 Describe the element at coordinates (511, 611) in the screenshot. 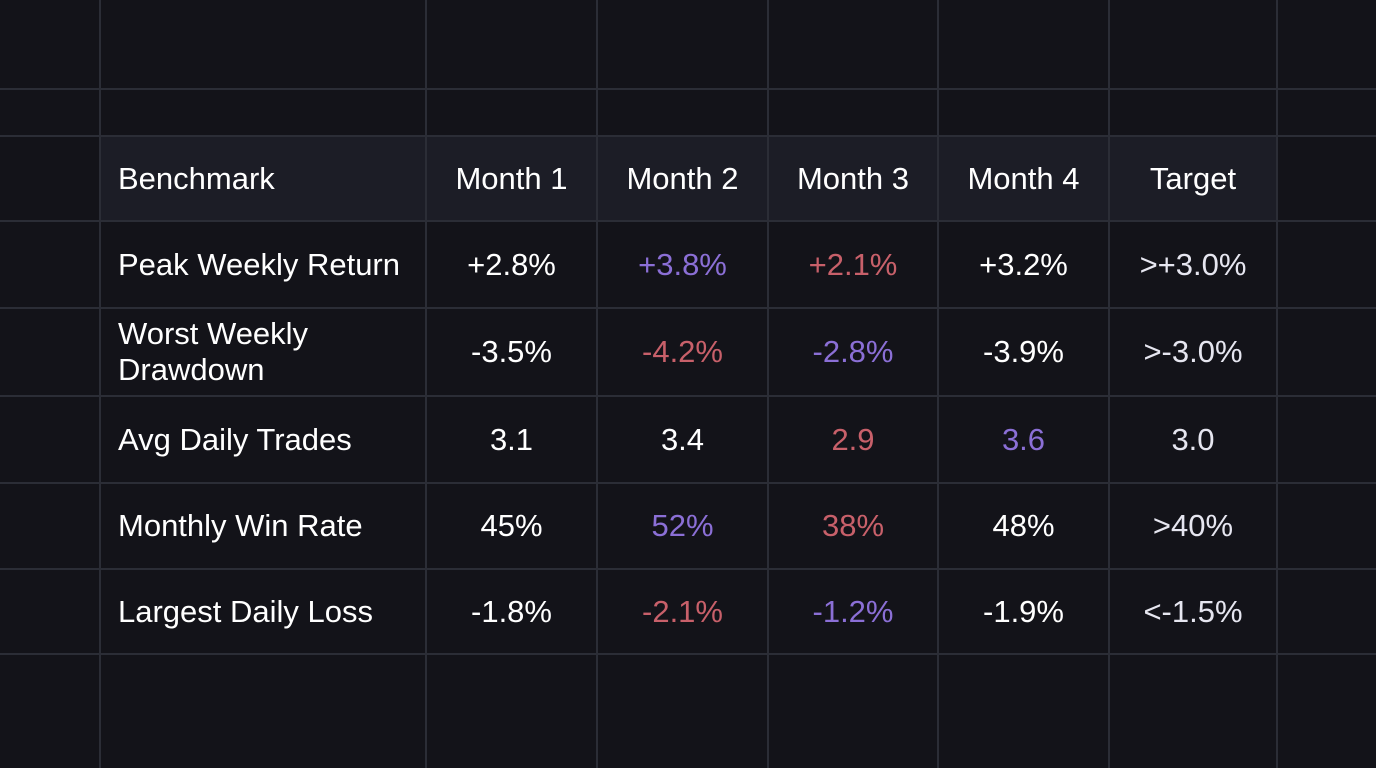

I see `data-cell: -1.8%` at that location.